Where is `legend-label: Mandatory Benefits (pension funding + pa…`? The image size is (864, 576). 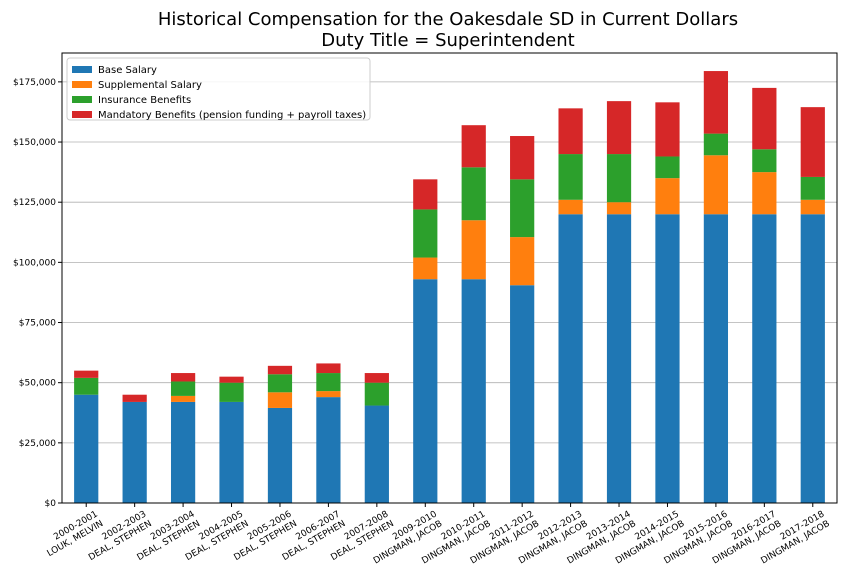
legend-label: Mandatory Benefits (pension funding + pa… is located at coordinates (232, 115).